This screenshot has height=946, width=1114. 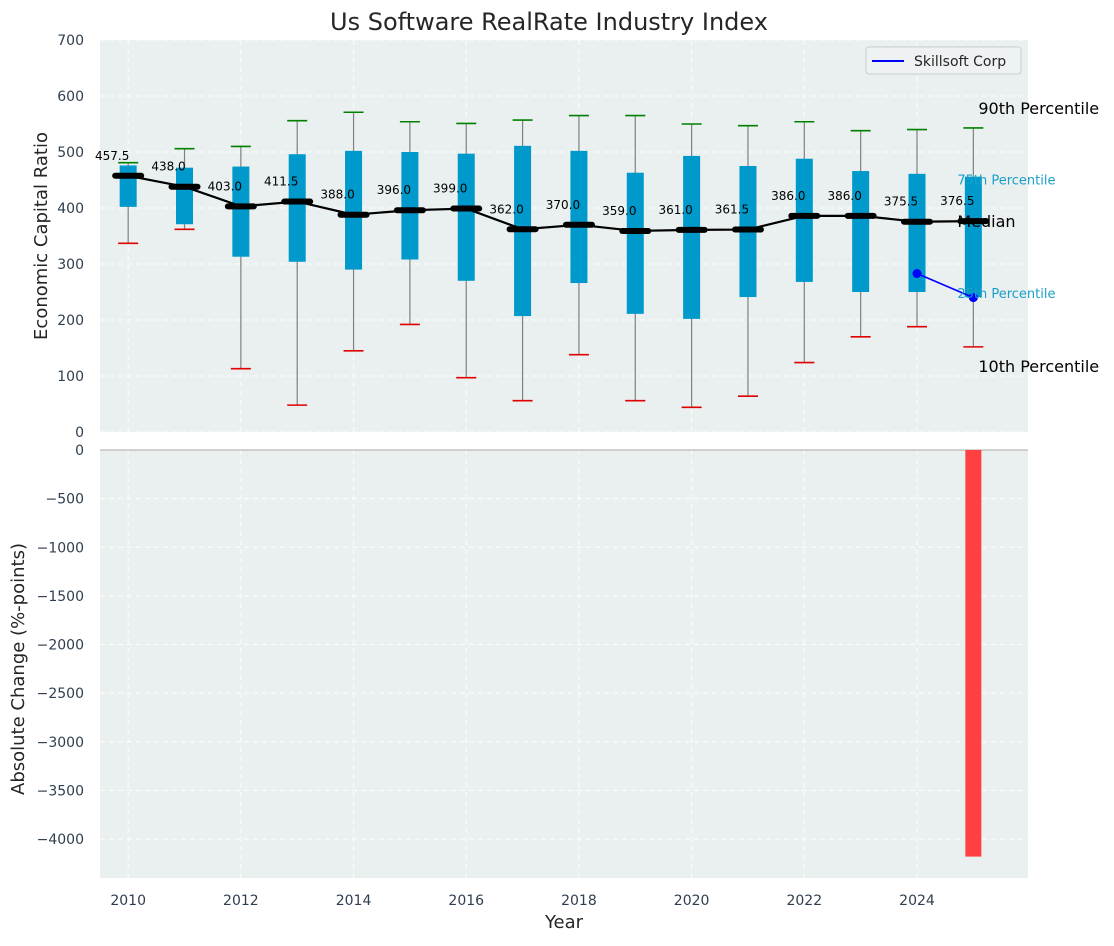 What do you see at coordinates (394, 190) in the screenshot?
I see `median-value-label: 396.0` at bounding box center [394, 190].